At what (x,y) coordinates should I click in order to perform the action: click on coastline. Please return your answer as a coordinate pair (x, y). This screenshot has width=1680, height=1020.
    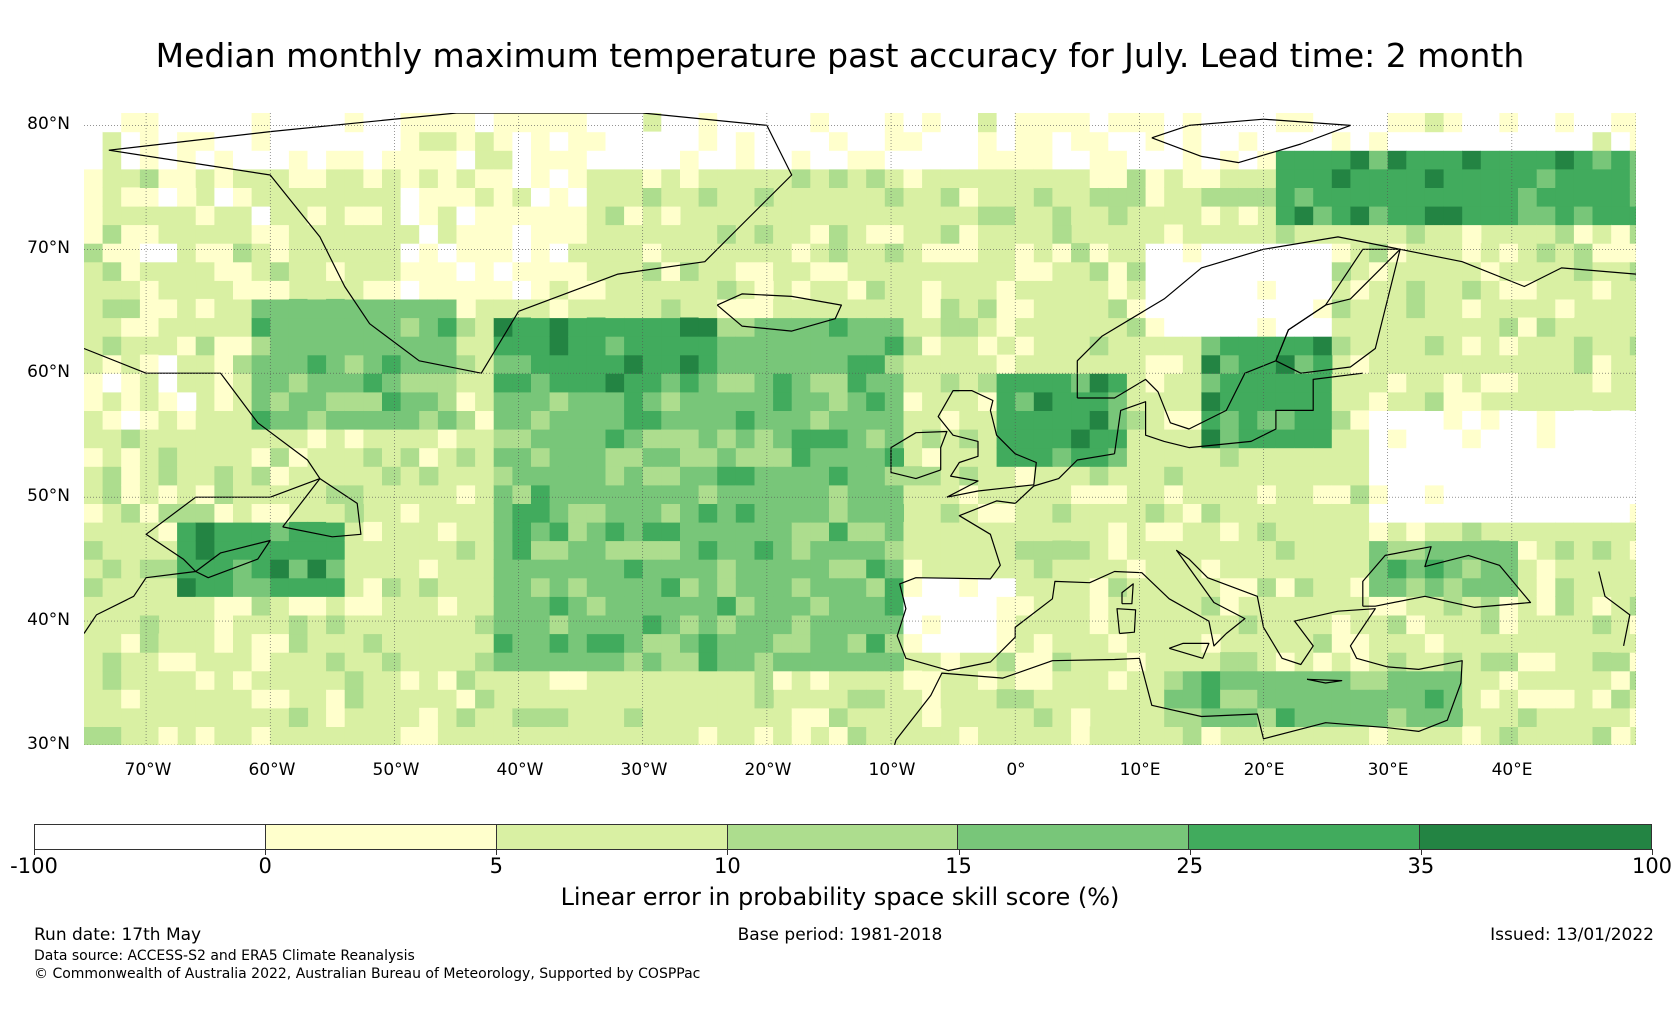
    Looking at the image, I should click on (1614, 609).